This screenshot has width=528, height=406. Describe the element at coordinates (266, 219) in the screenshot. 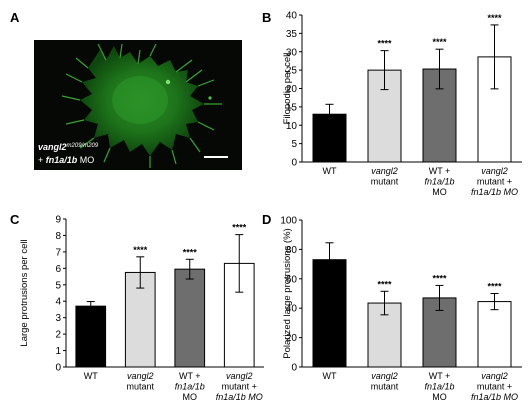

I see `panel-label-d: D` at that location.